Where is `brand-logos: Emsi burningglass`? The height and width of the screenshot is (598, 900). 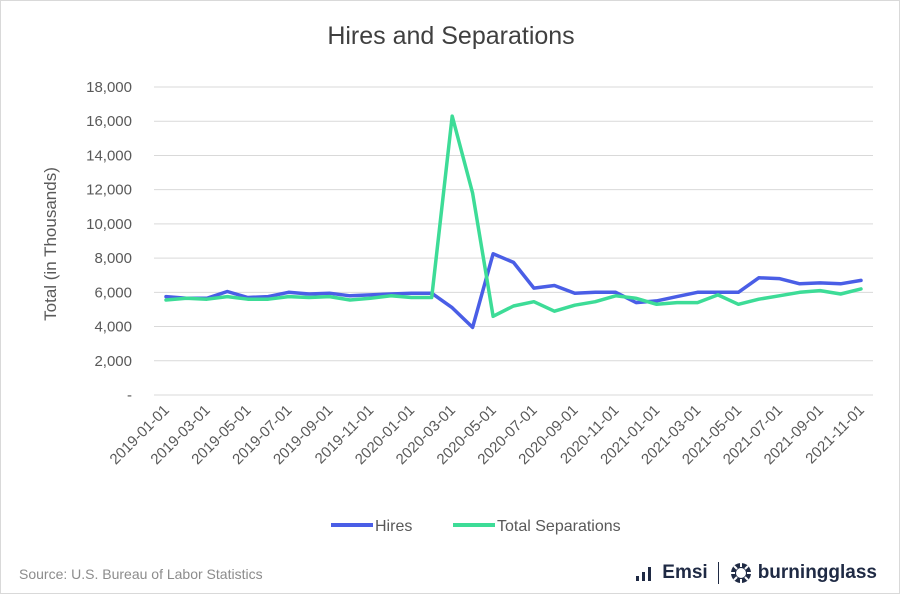 brand-logos: Emsi burningglass is located at coordinates (756, 573).